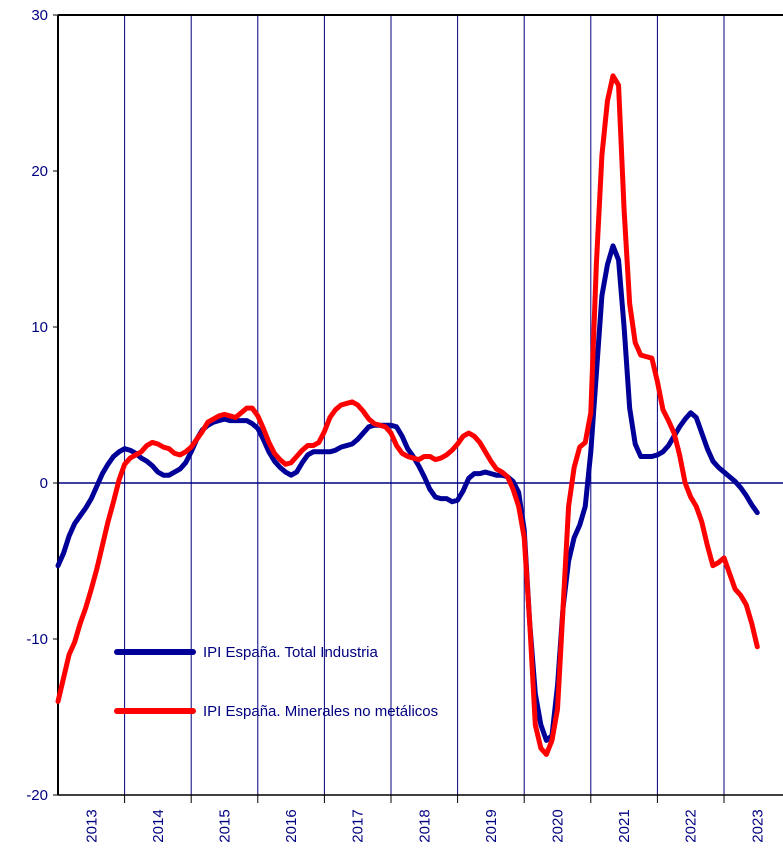  I want to click on legend-label: IPI España. Minerales no metálicos, so click(320, 711).